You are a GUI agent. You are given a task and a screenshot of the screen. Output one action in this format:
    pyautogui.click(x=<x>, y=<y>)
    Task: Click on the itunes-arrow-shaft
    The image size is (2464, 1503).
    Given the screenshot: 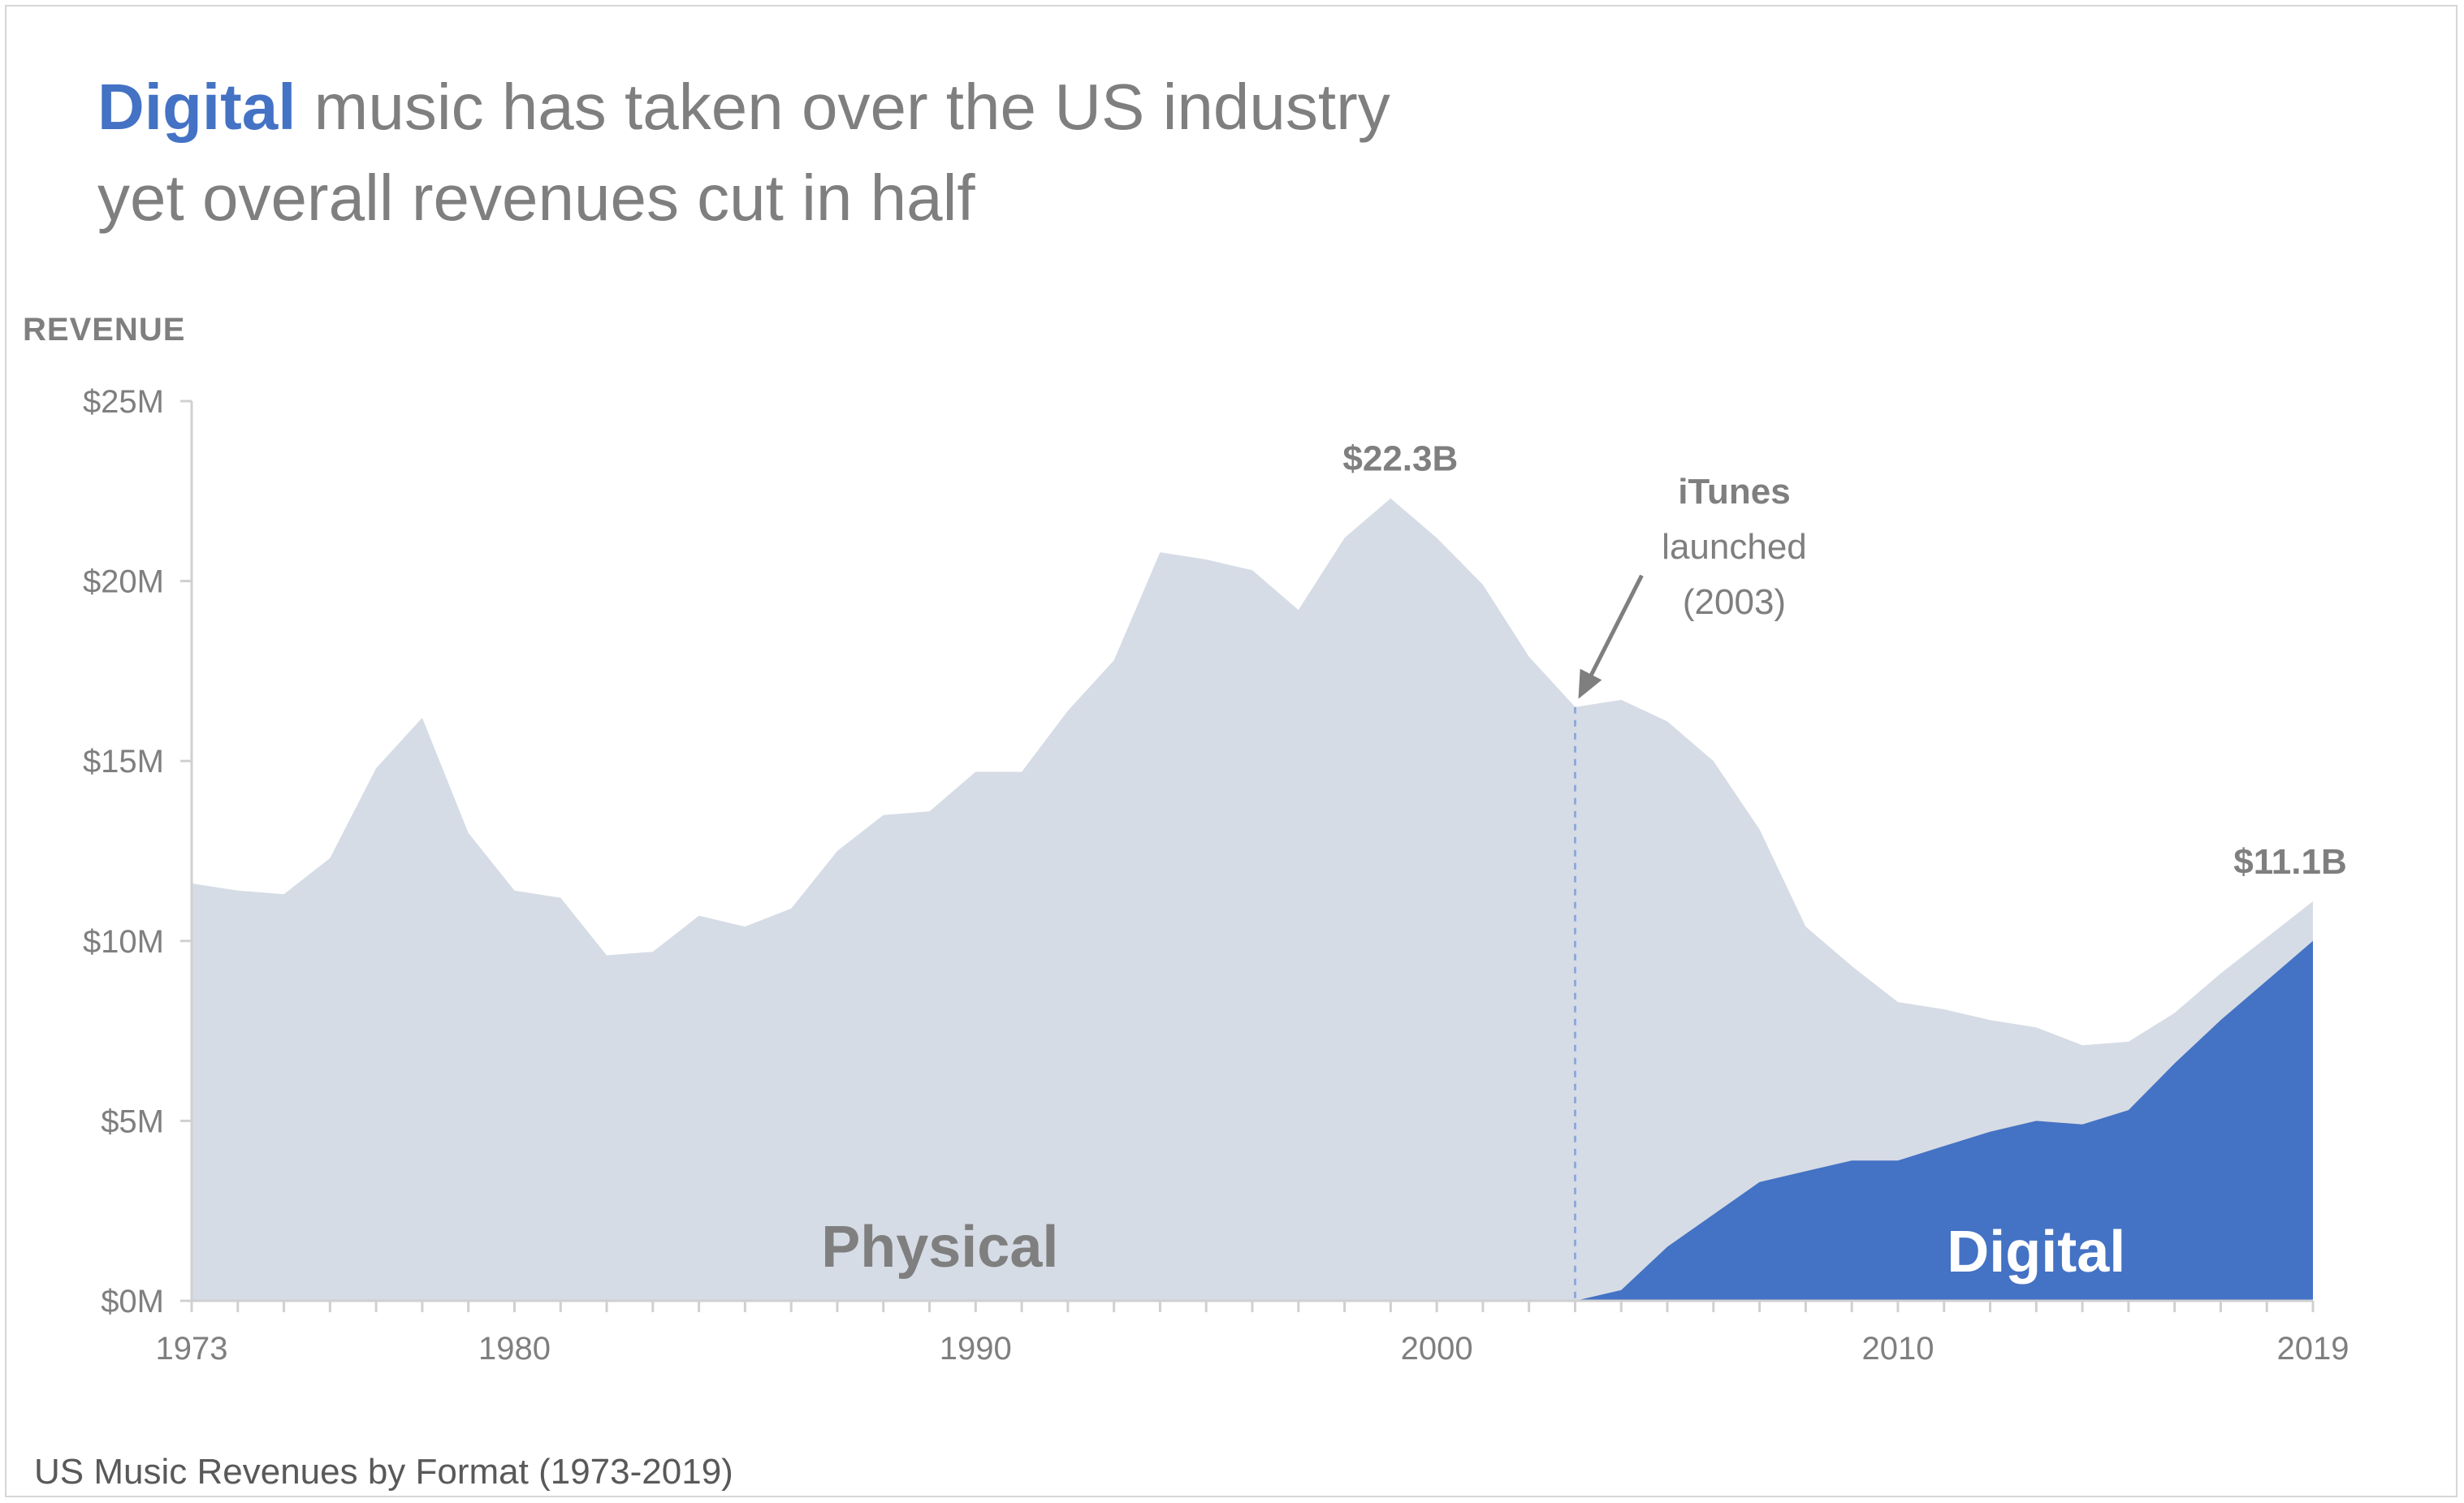 What is the action you would take?
    pyautogui.click(x=1614, y=629)
    